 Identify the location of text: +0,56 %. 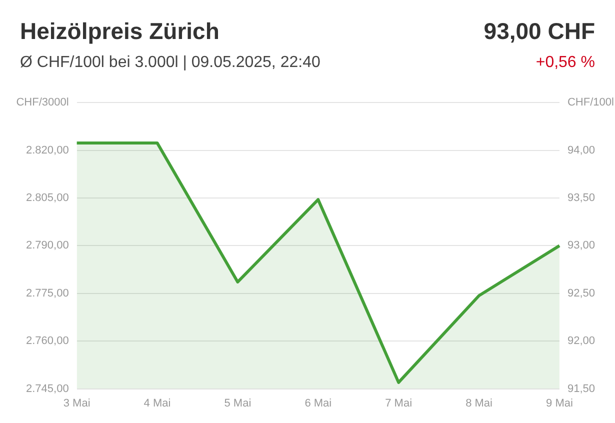
(565, 63).